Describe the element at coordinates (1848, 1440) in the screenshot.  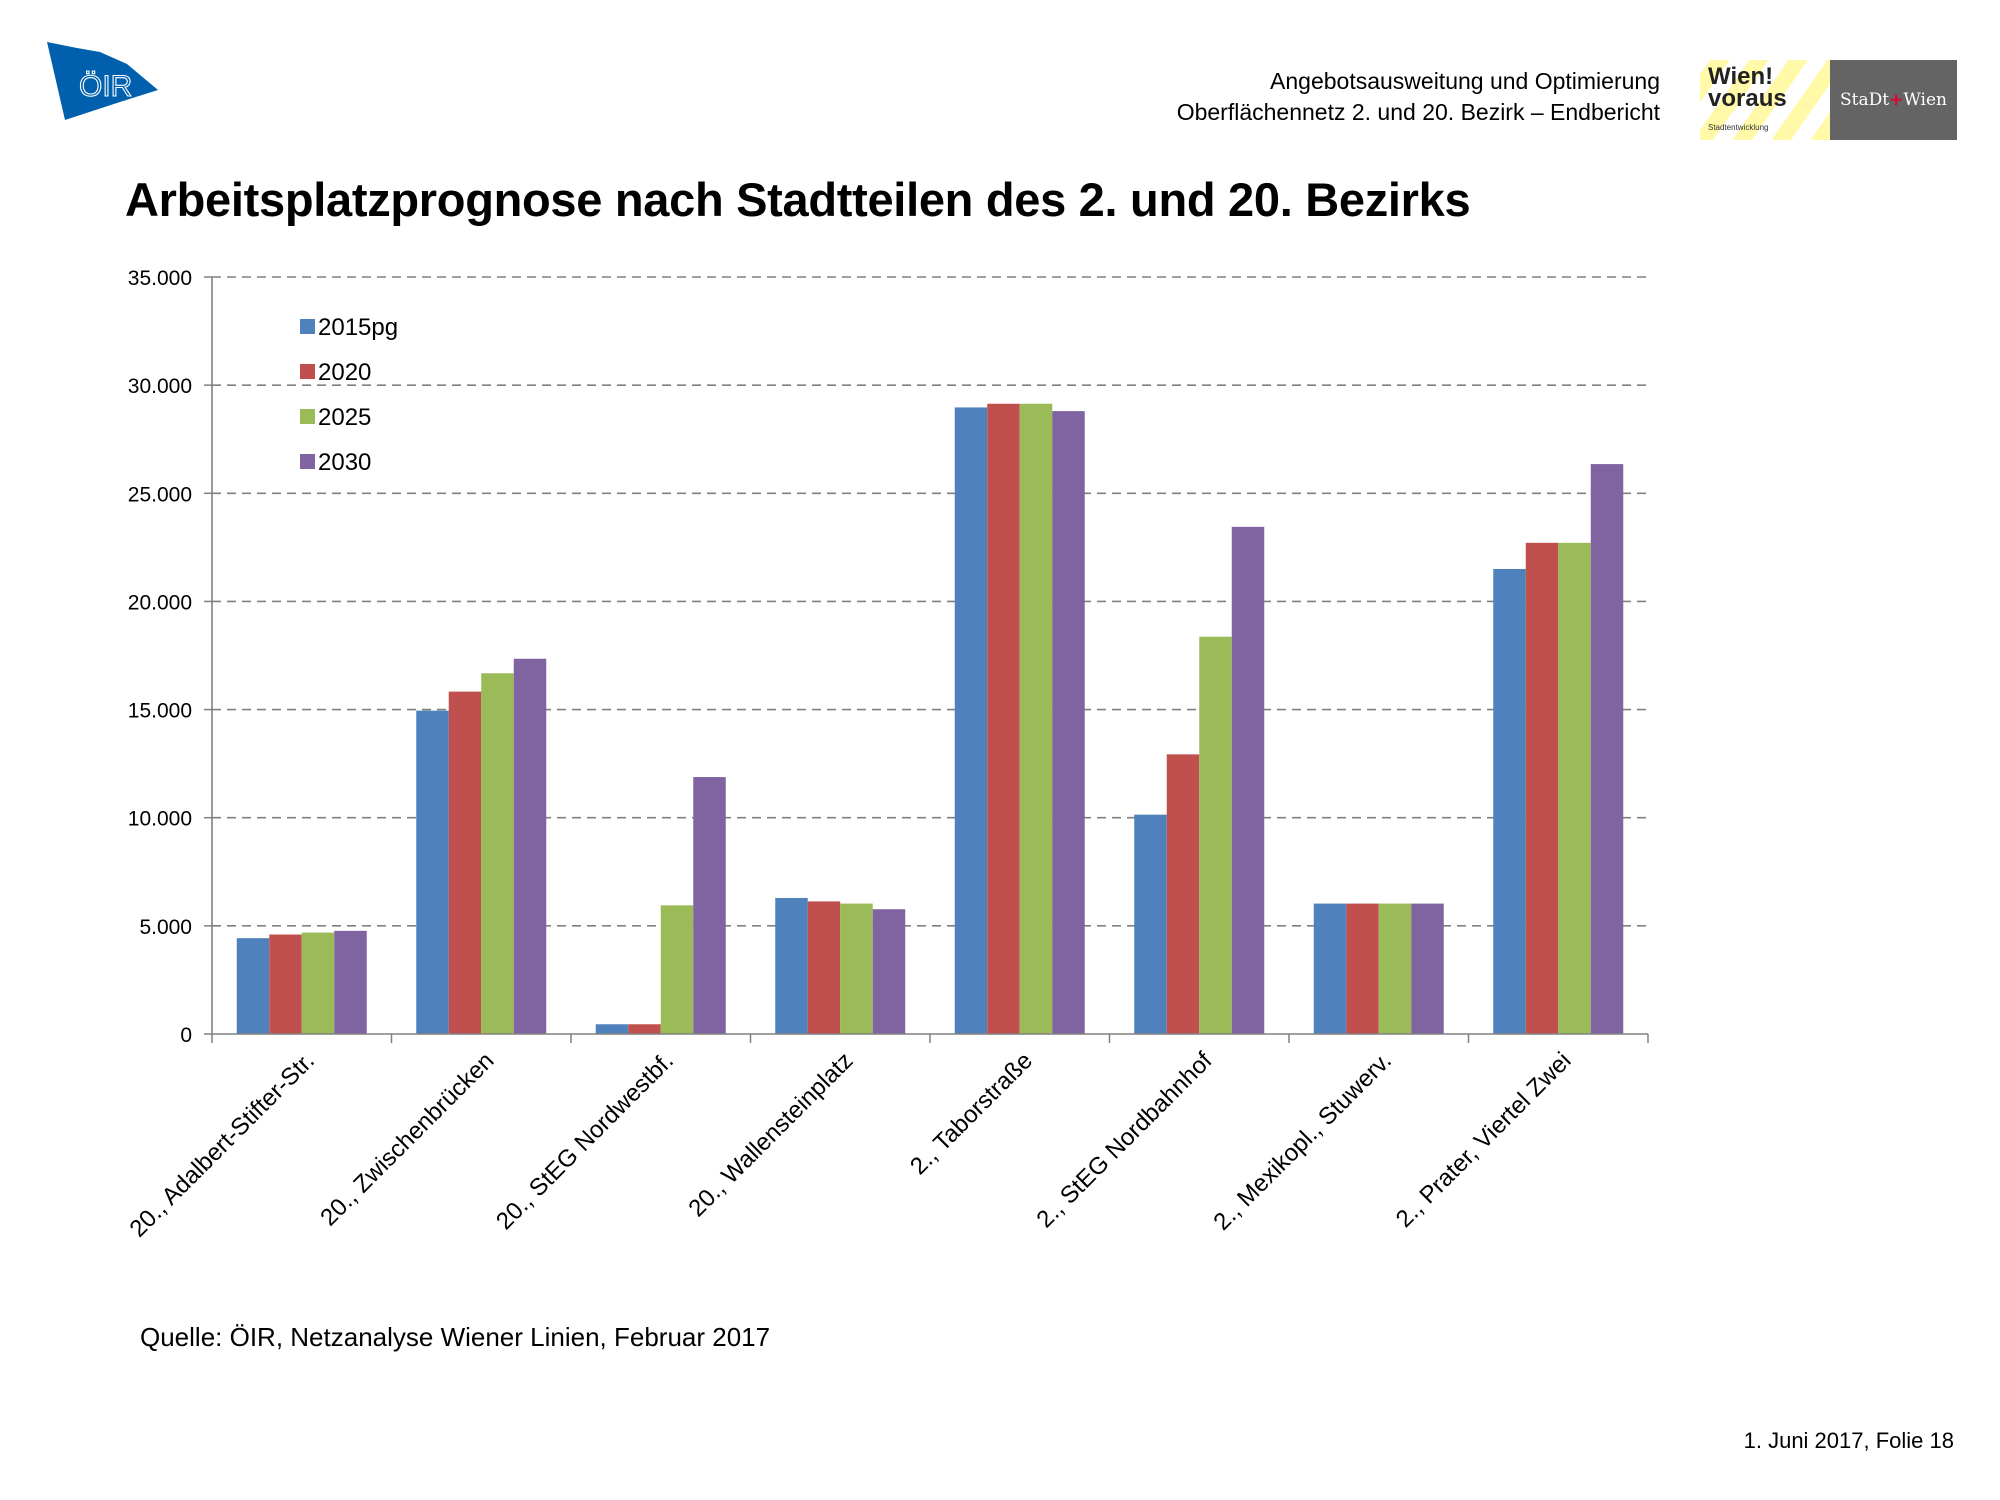
I see `slide-footer: 1. Juni 2017, Folie 18` at that location.